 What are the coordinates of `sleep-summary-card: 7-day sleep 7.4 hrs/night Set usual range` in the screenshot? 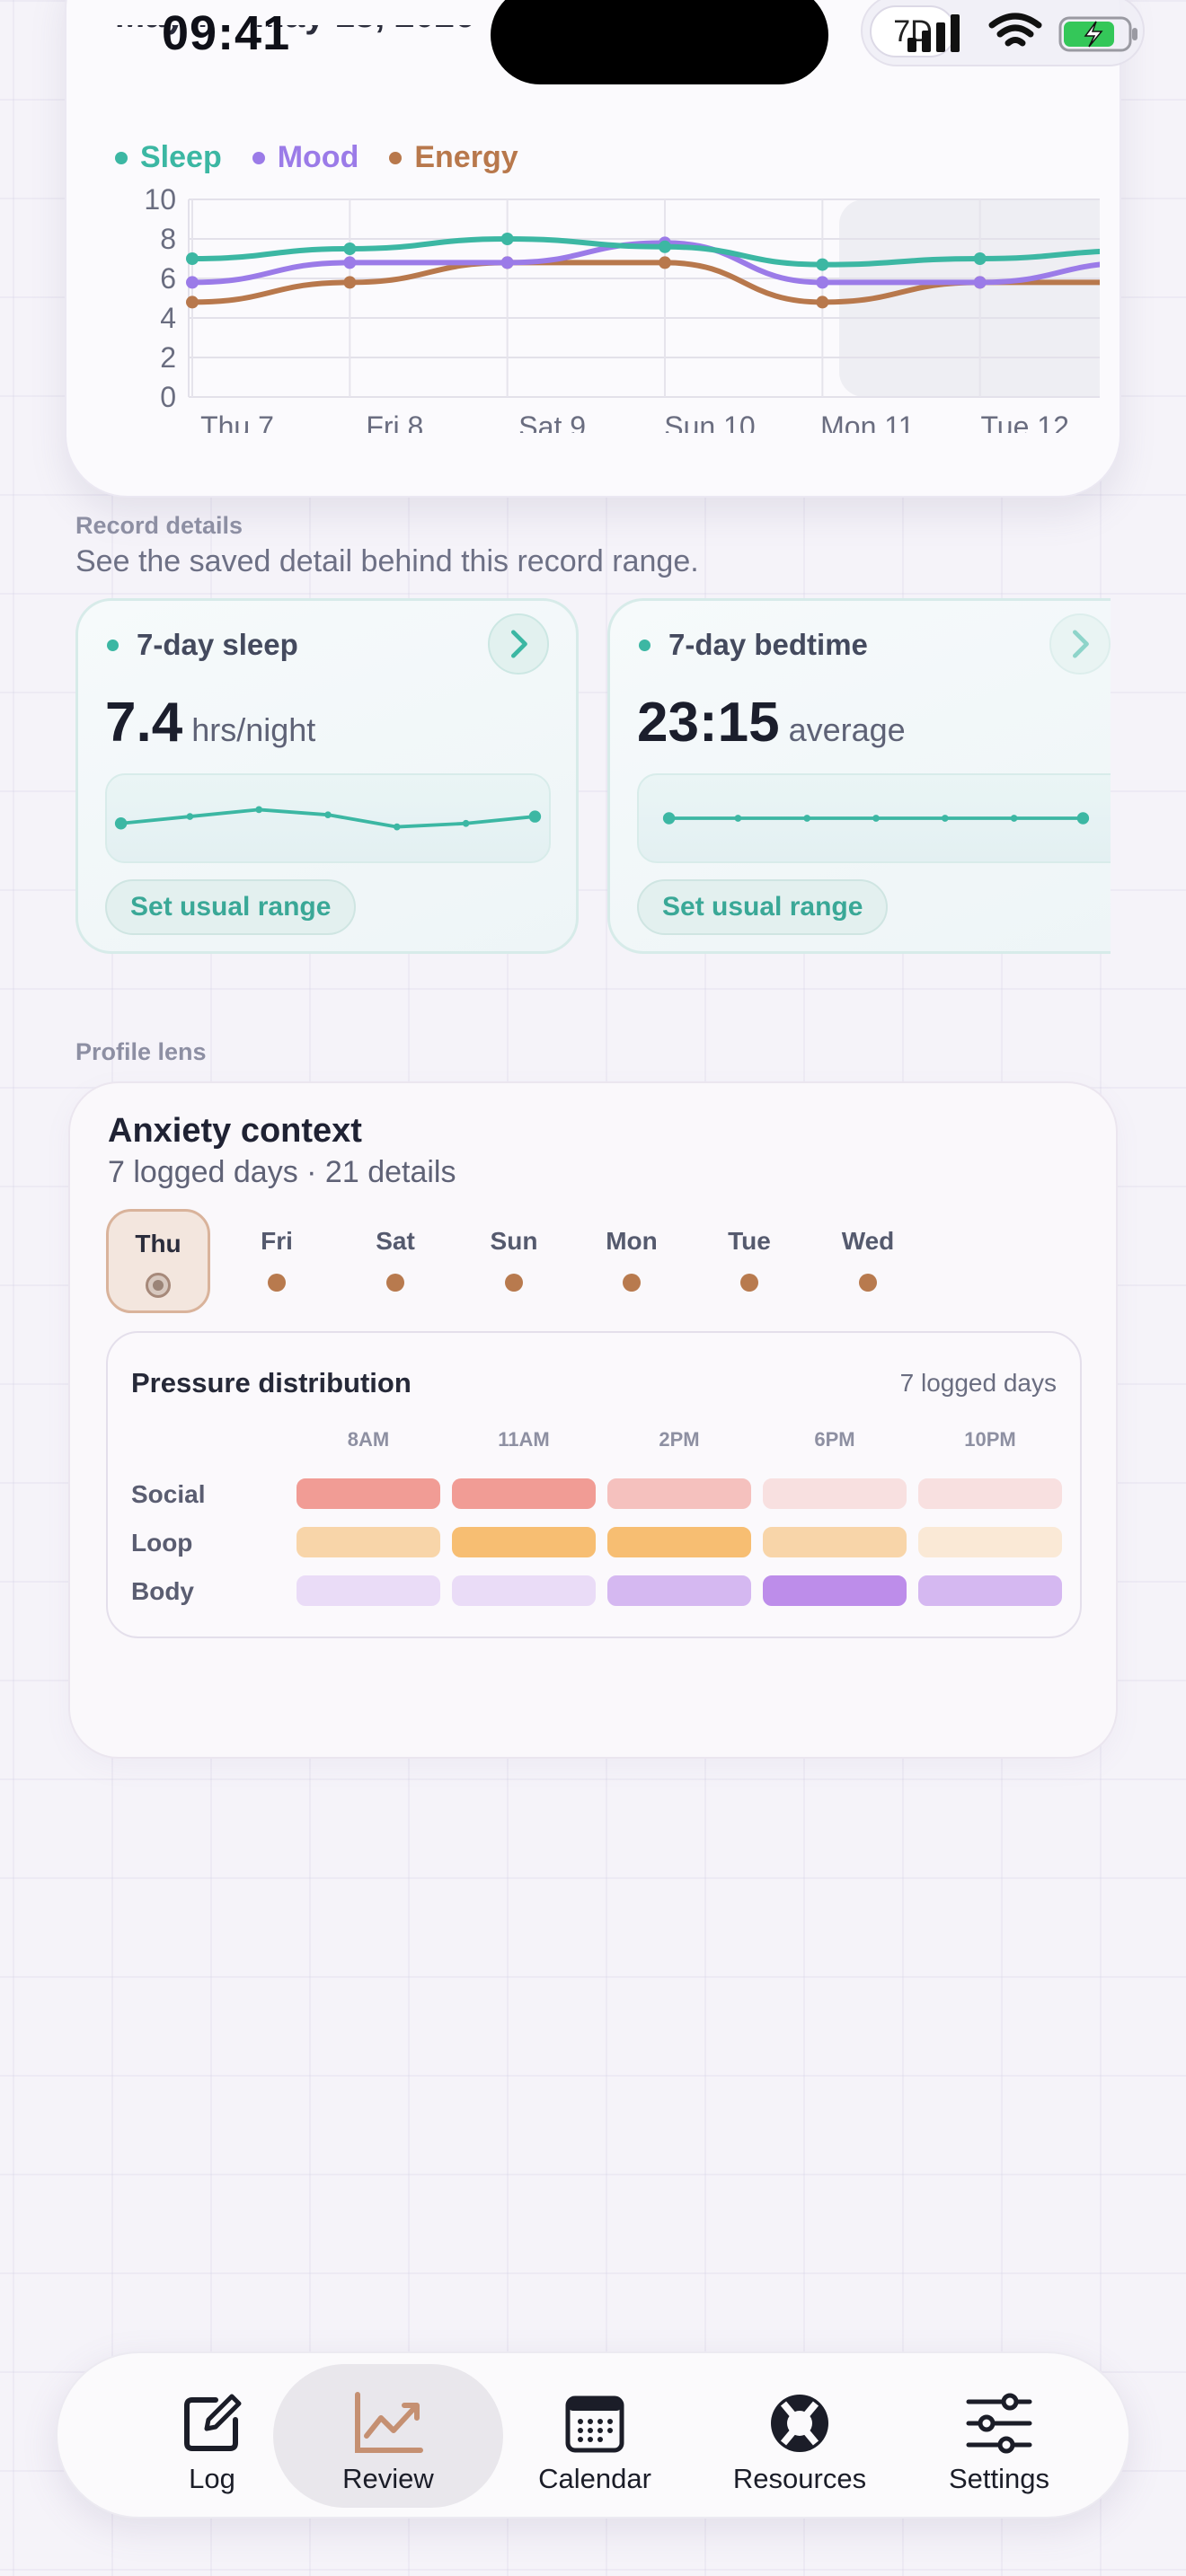 It's located at (327, 776).